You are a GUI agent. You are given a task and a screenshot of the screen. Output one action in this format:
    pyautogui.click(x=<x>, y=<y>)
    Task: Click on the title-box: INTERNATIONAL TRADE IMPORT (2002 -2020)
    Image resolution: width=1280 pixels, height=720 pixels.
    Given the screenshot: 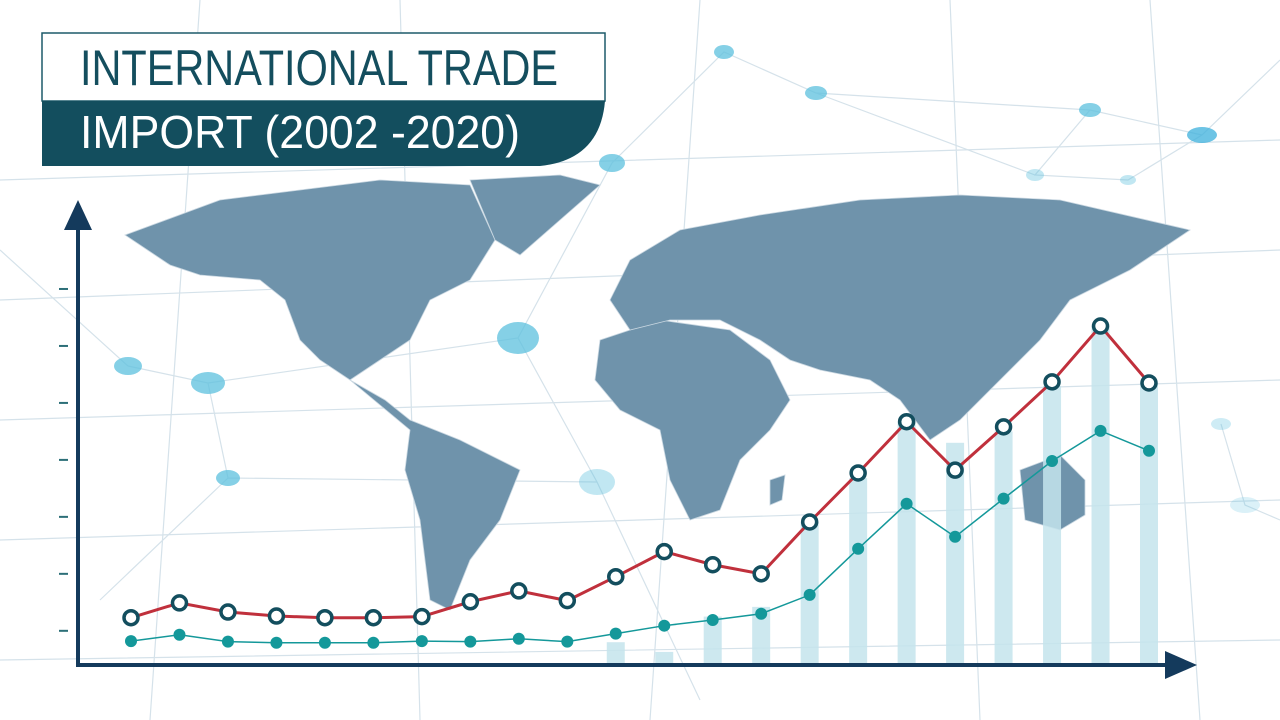 What is the action you would take?
    pyautogui.click(x=323, y=99)
    